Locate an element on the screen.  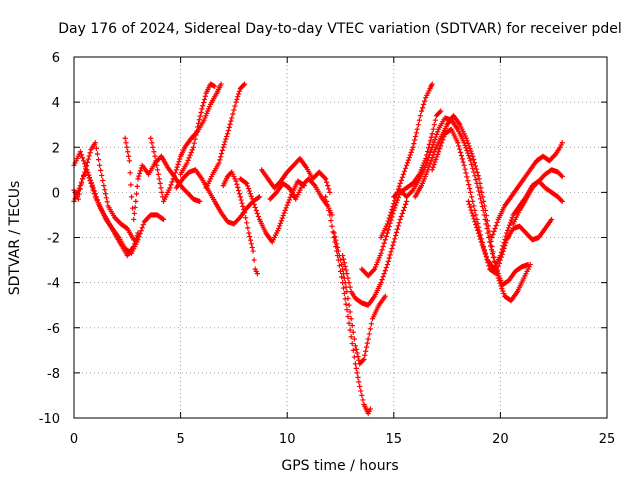
x-tick-labels: 0 5 10 15 20 25 is located at coordinates (342, 439).